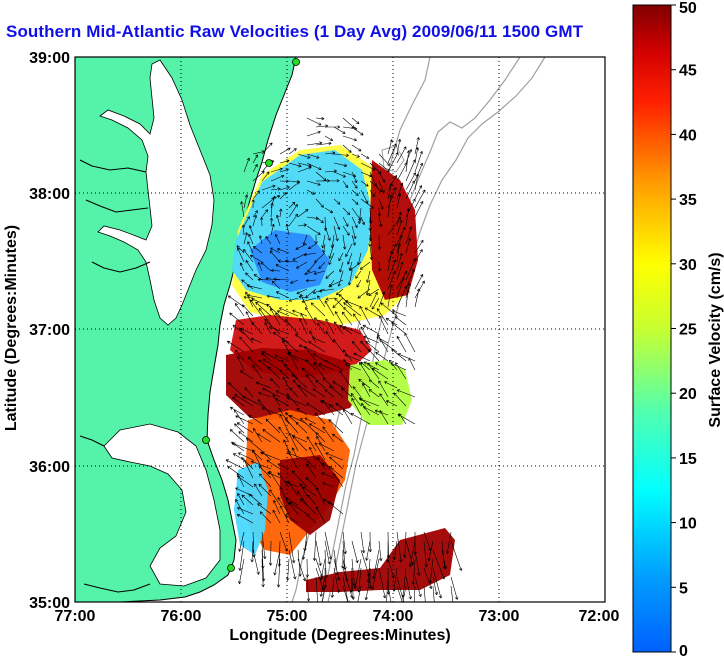  Describe the element at coordinates (75, 616) in the screenshot. I see `x-tick-label: 77:00` at that location.